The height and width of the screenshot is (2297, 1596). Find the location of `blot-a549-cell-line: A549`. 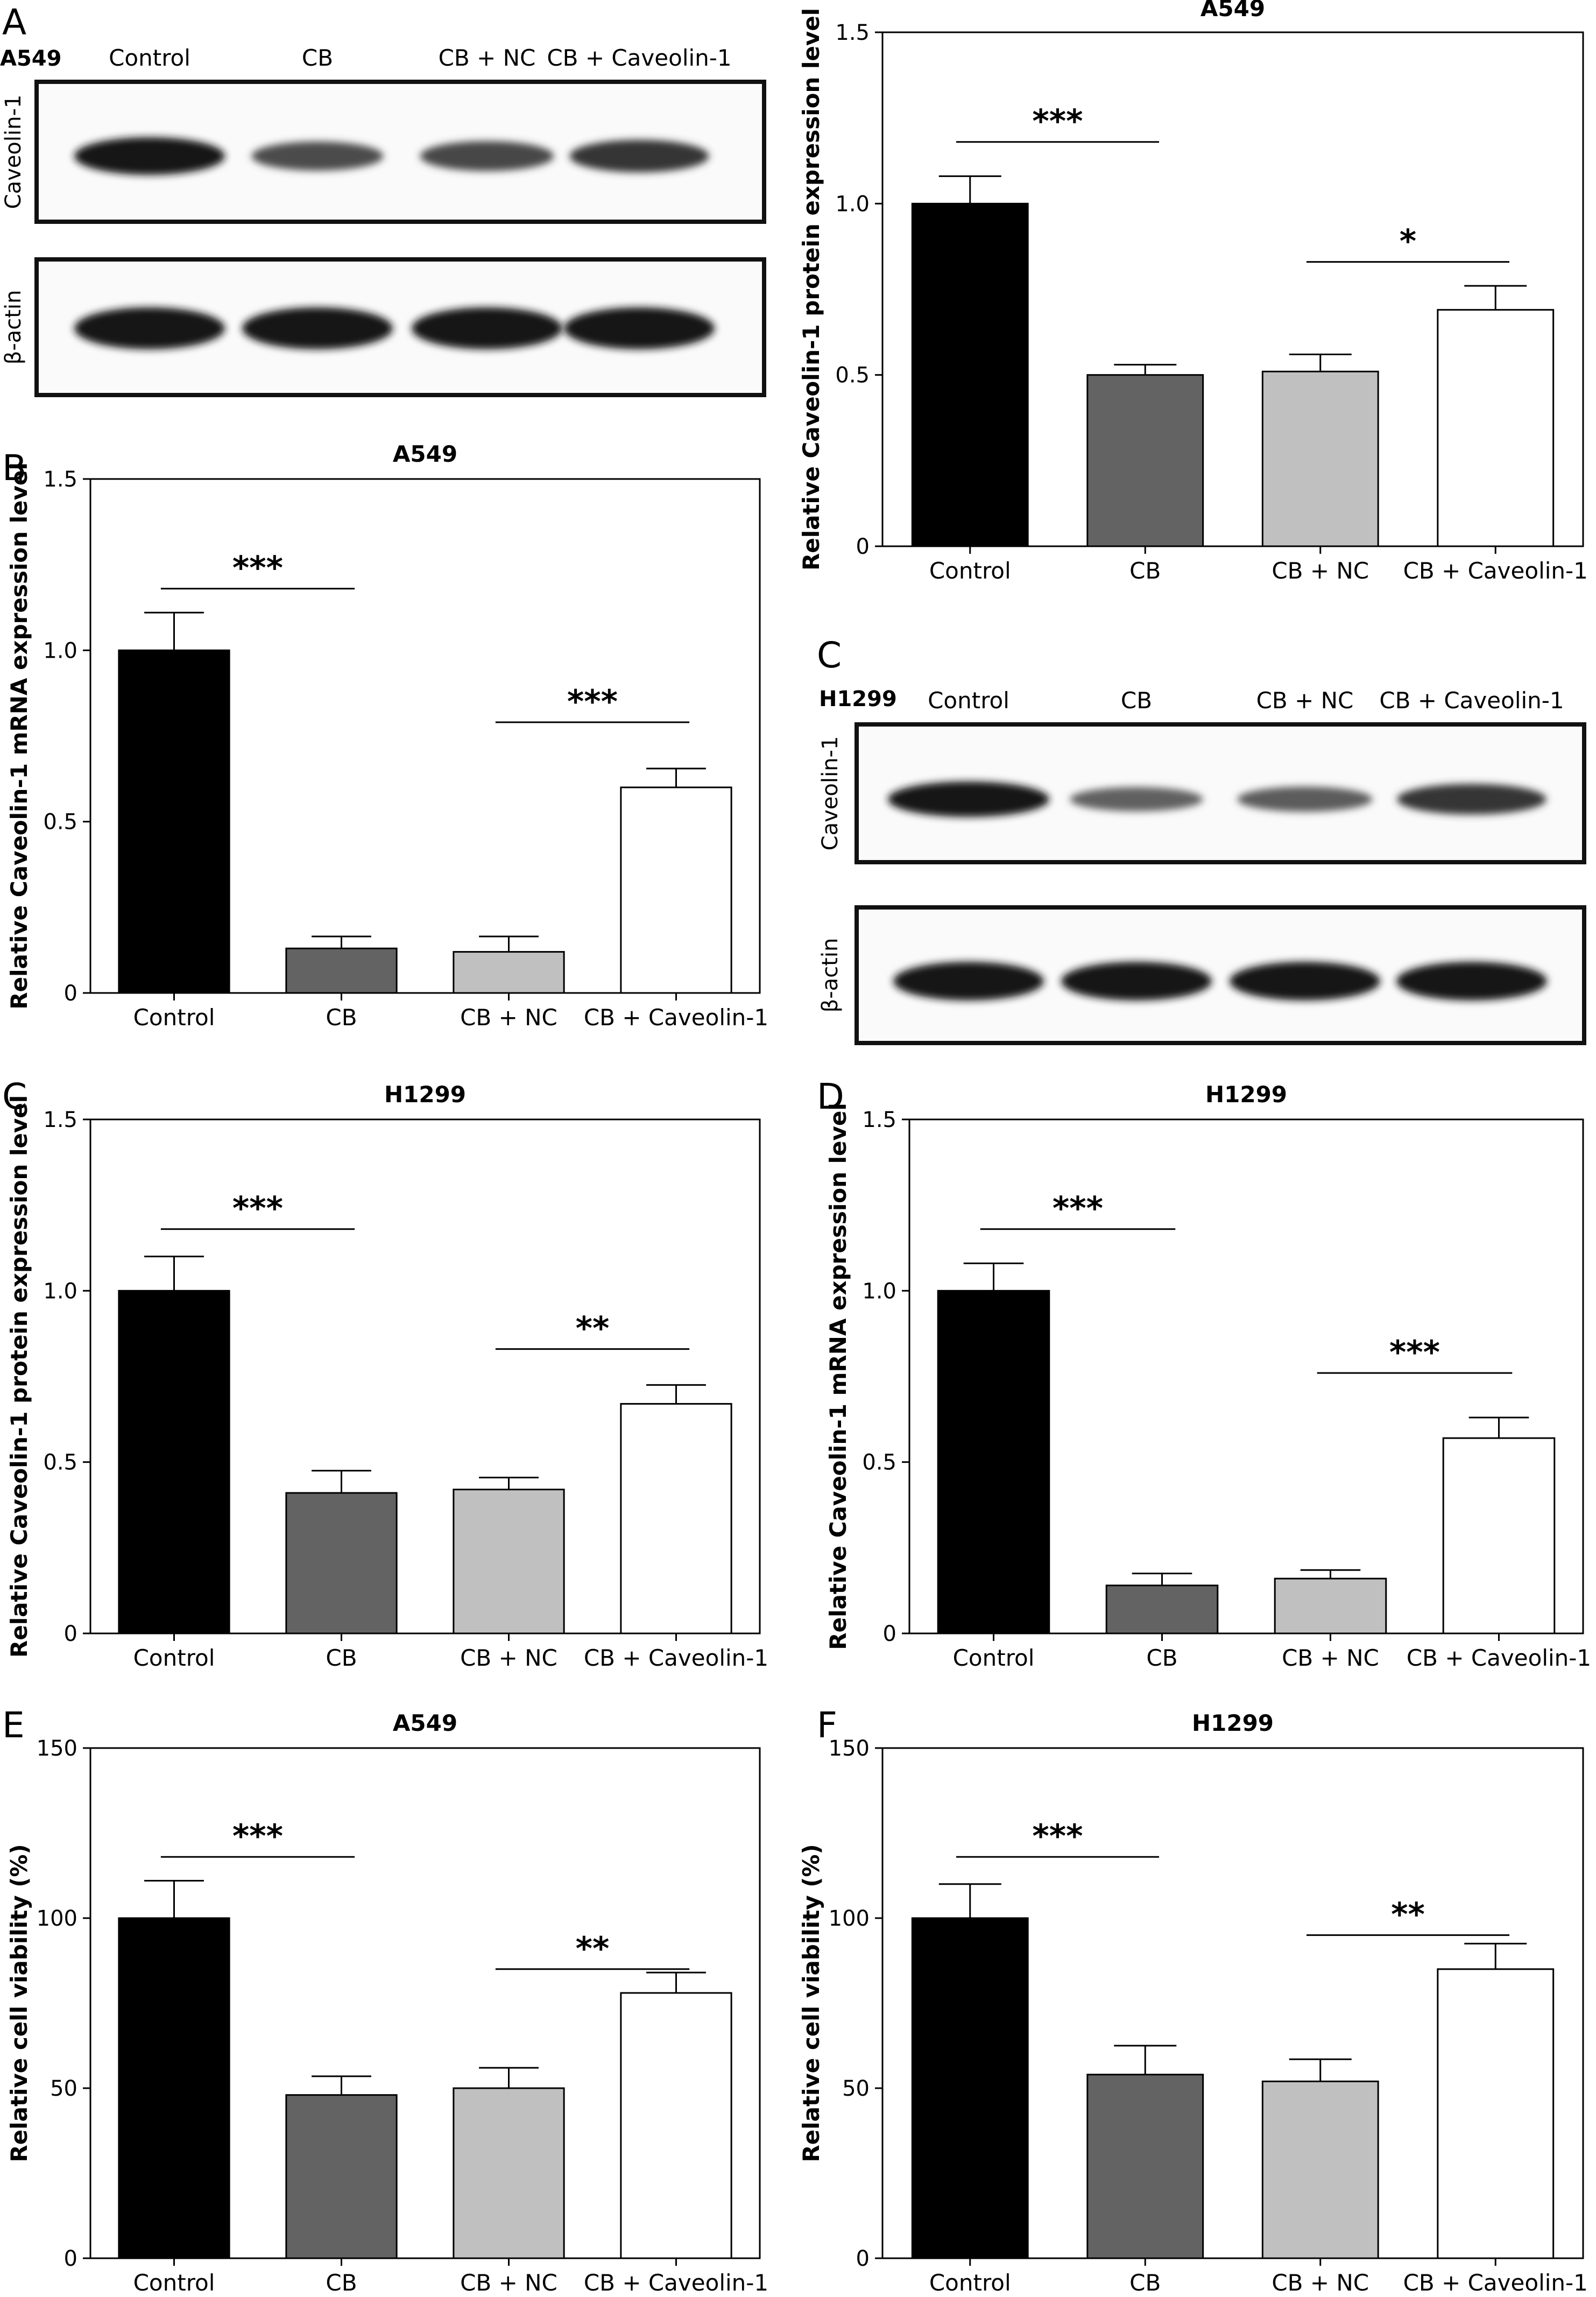

blot-a549-cell-line: A549 is located at coordinates (30, 59).